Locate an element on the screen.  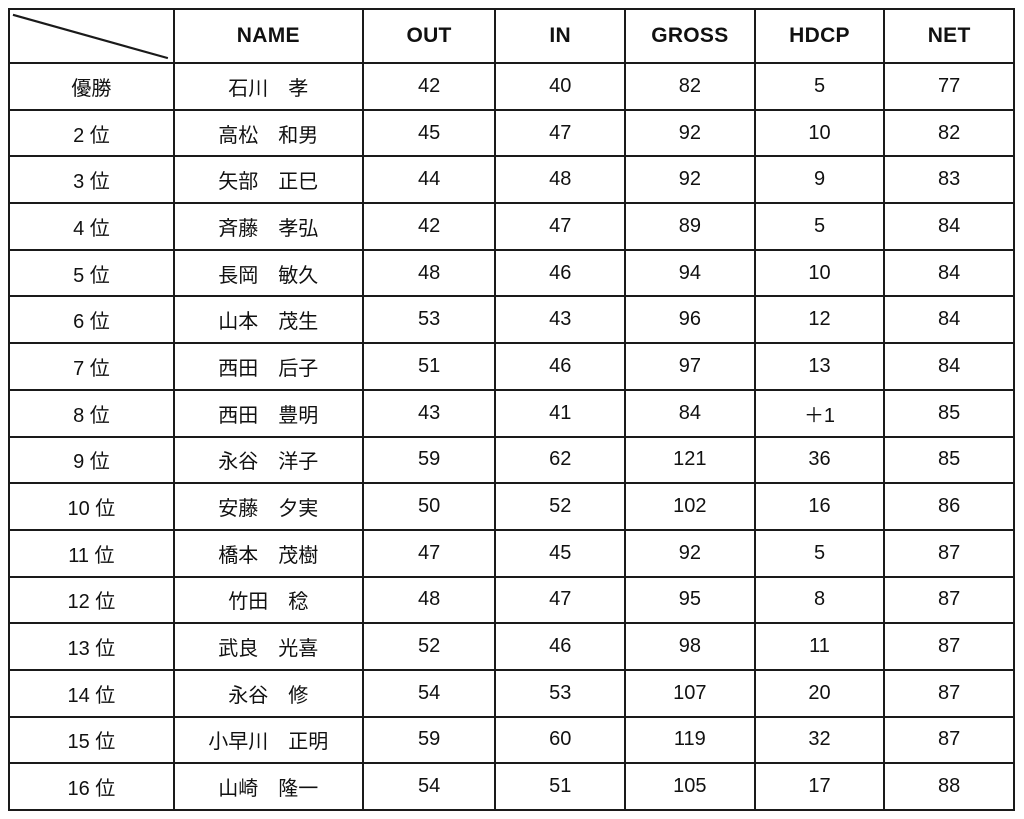
table-row: 9 位永谷 洋子 59 62 121 36 85 is located at coordinates (511, 460).